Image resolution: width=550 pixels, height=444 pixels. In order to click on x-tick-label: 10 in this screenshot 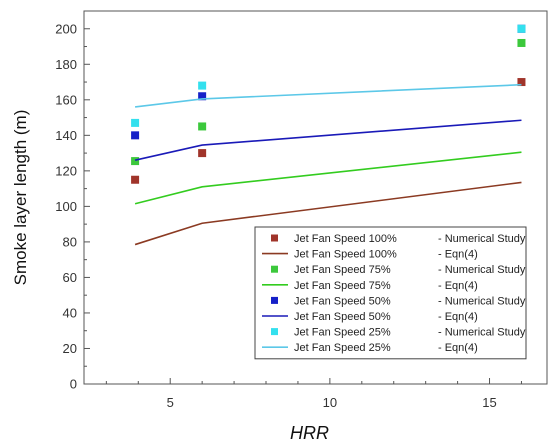, I will do `click(330, 402)`.